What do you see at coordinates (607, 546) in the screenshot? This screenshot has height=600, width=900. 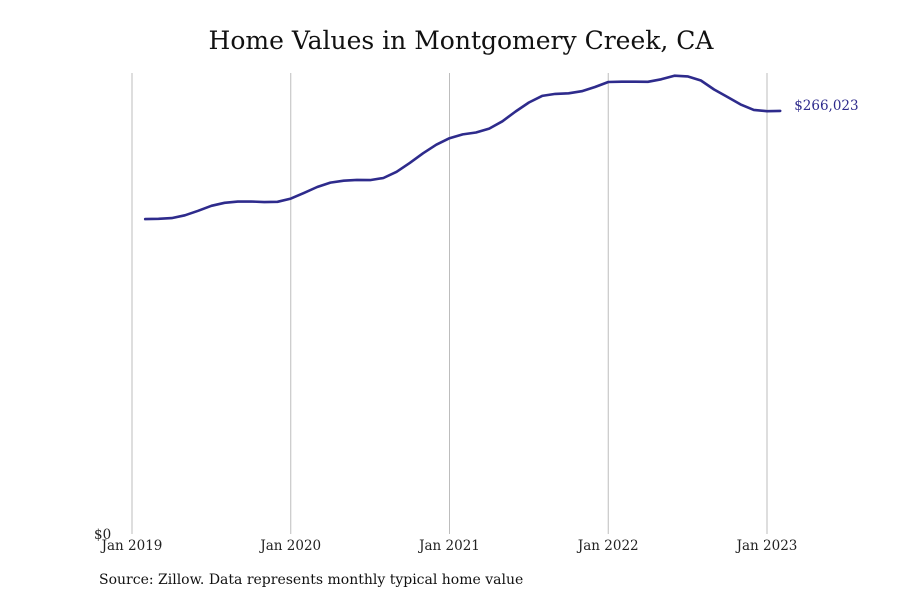 I see `x-tick-label: Jan 2022` at bounding box center [607, 546].